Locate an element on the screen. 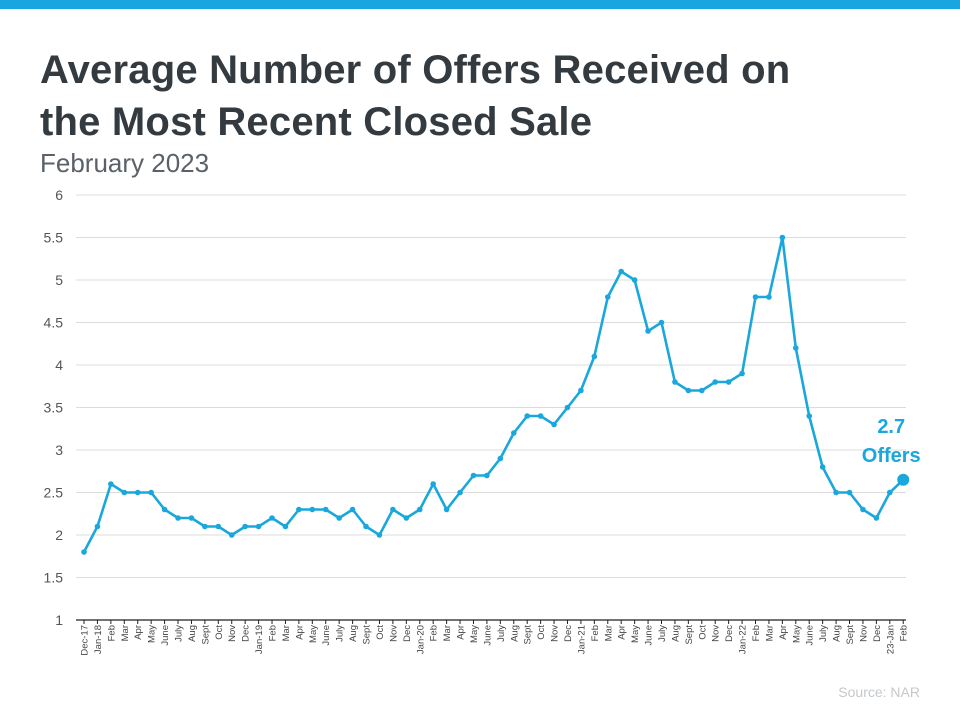  chart-title-line2: the Most Recent Closed Sale is located at coordinates (316, 122).